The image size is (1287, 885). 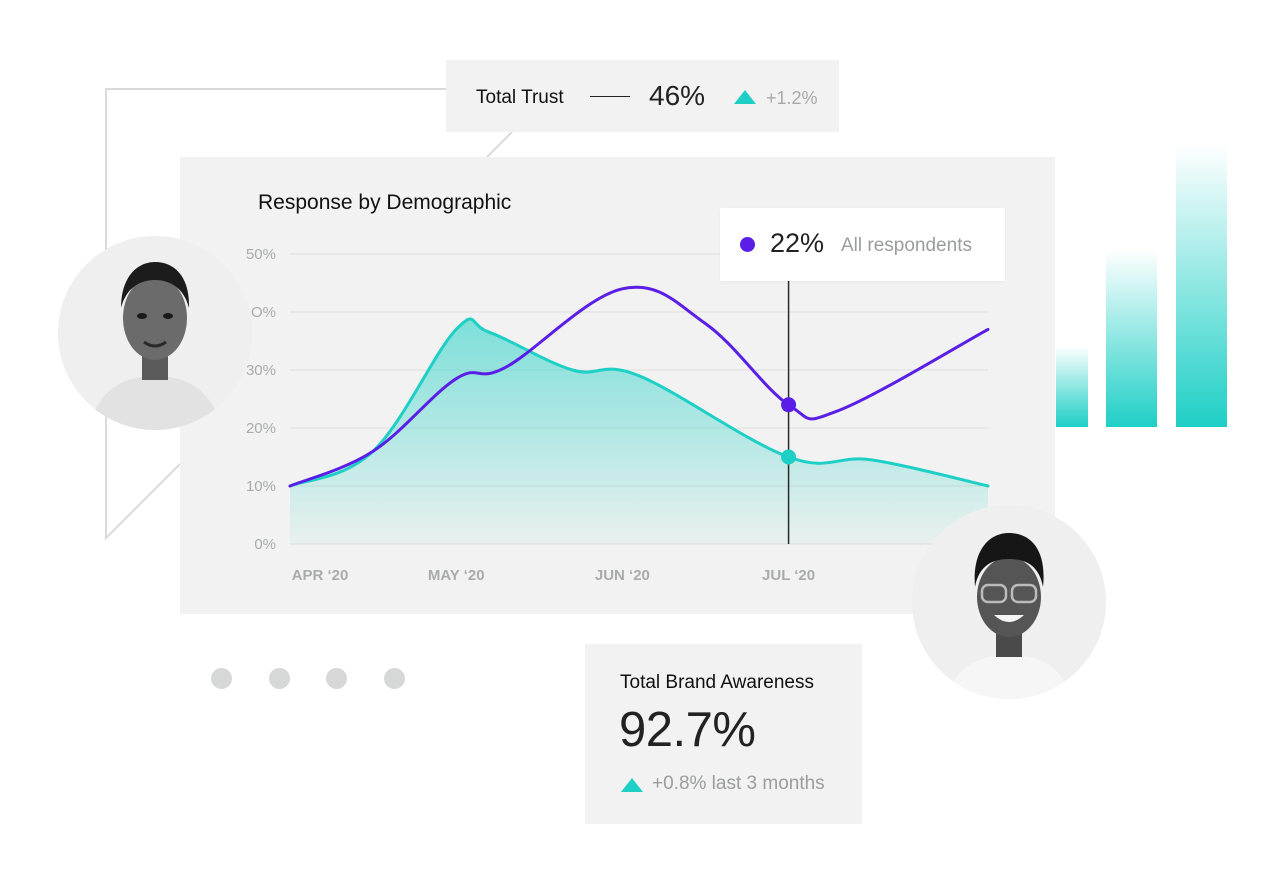 I want to click on trust-change: +1.2%, so click(x=792, y=98).